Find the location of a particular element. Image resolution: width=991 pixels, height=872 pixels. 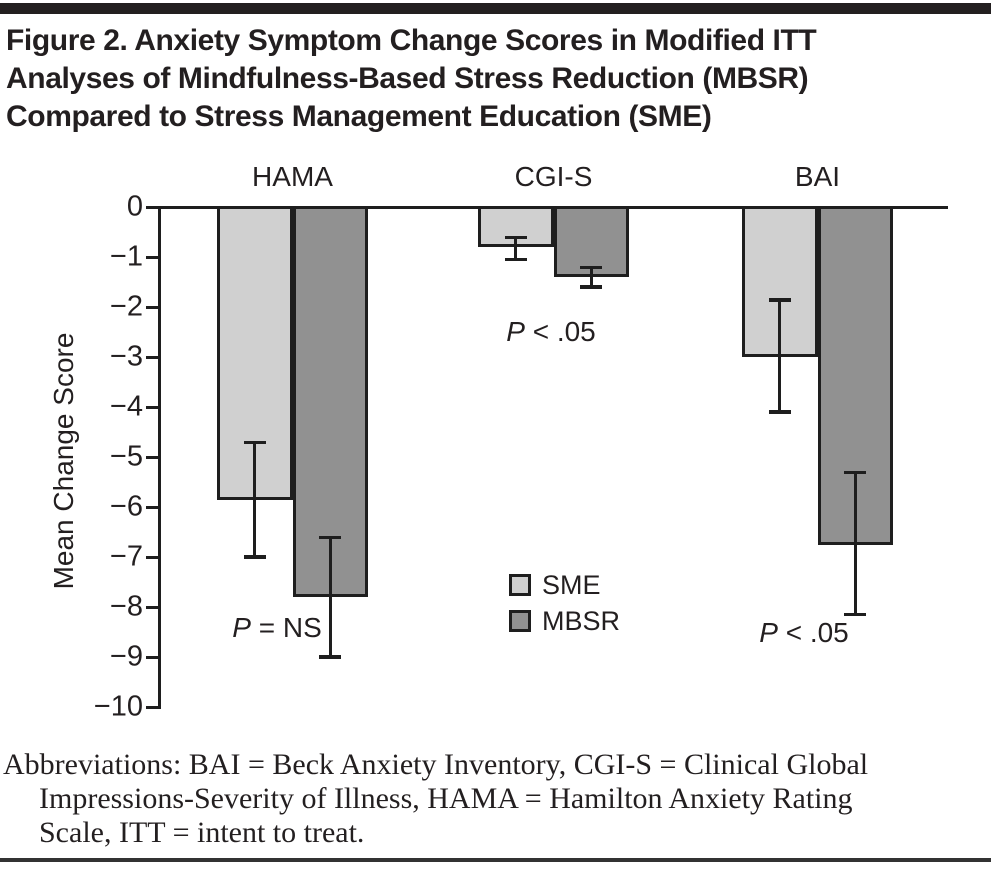

error-bar-bai-mbsr-cap-top is located at coordinates (855, 472).